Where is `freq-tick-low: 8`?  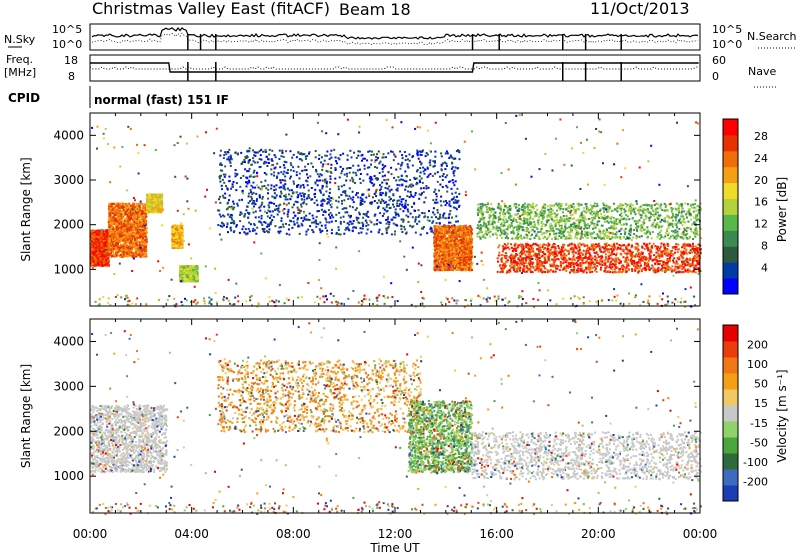 freq-tick-low: 8 is located at coordinates (71, 76).